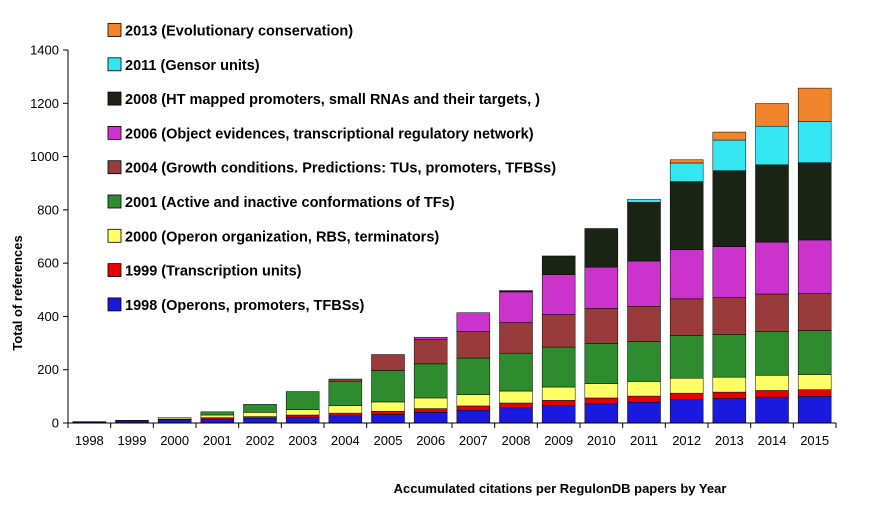 This screenshot has height=515, width=886. Describe the element at coordinates (260, 440) in the screenshot. I see `x-tick-label: 2002` at that location.